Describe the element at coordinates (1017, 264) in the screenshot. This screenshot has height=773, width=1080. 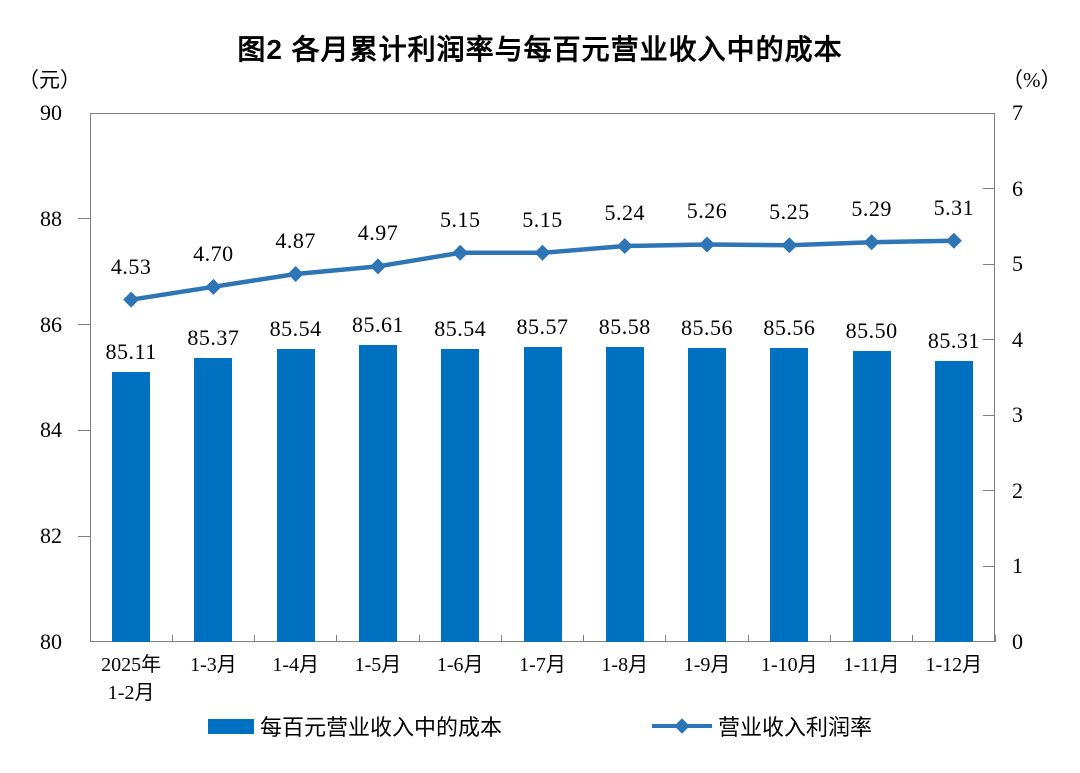
I see `right-axis-tick-label: 5` at that location.